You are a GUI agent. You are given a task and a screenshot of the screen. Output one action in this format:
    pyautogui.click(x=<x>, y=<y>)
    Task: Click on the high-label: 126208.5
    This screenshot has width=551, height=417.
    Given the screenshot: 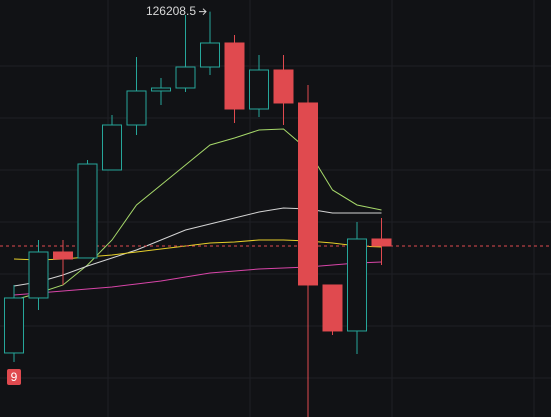 What is the action you would take?
    pyautogui.click(x=171, y=11)
    